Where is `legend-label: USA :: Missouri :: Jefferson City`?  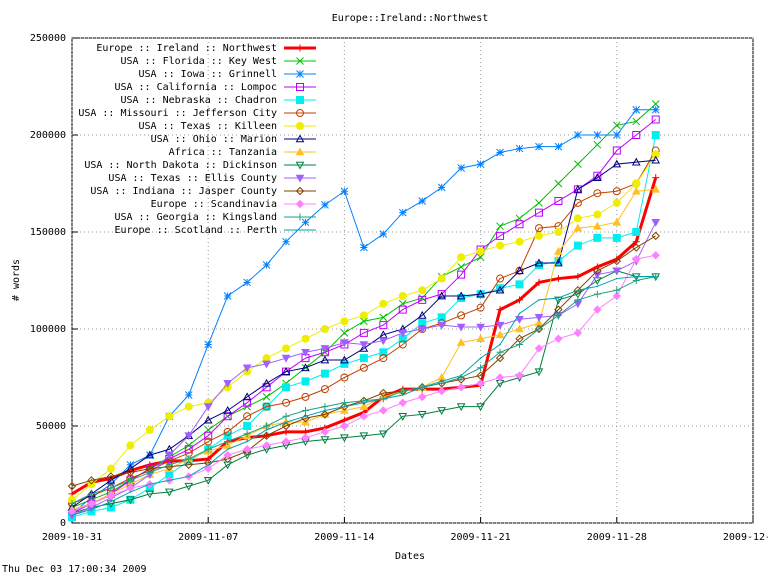 legend-label: USA :: Missouri :: Jefferson City is located at coordinates (177, 113).